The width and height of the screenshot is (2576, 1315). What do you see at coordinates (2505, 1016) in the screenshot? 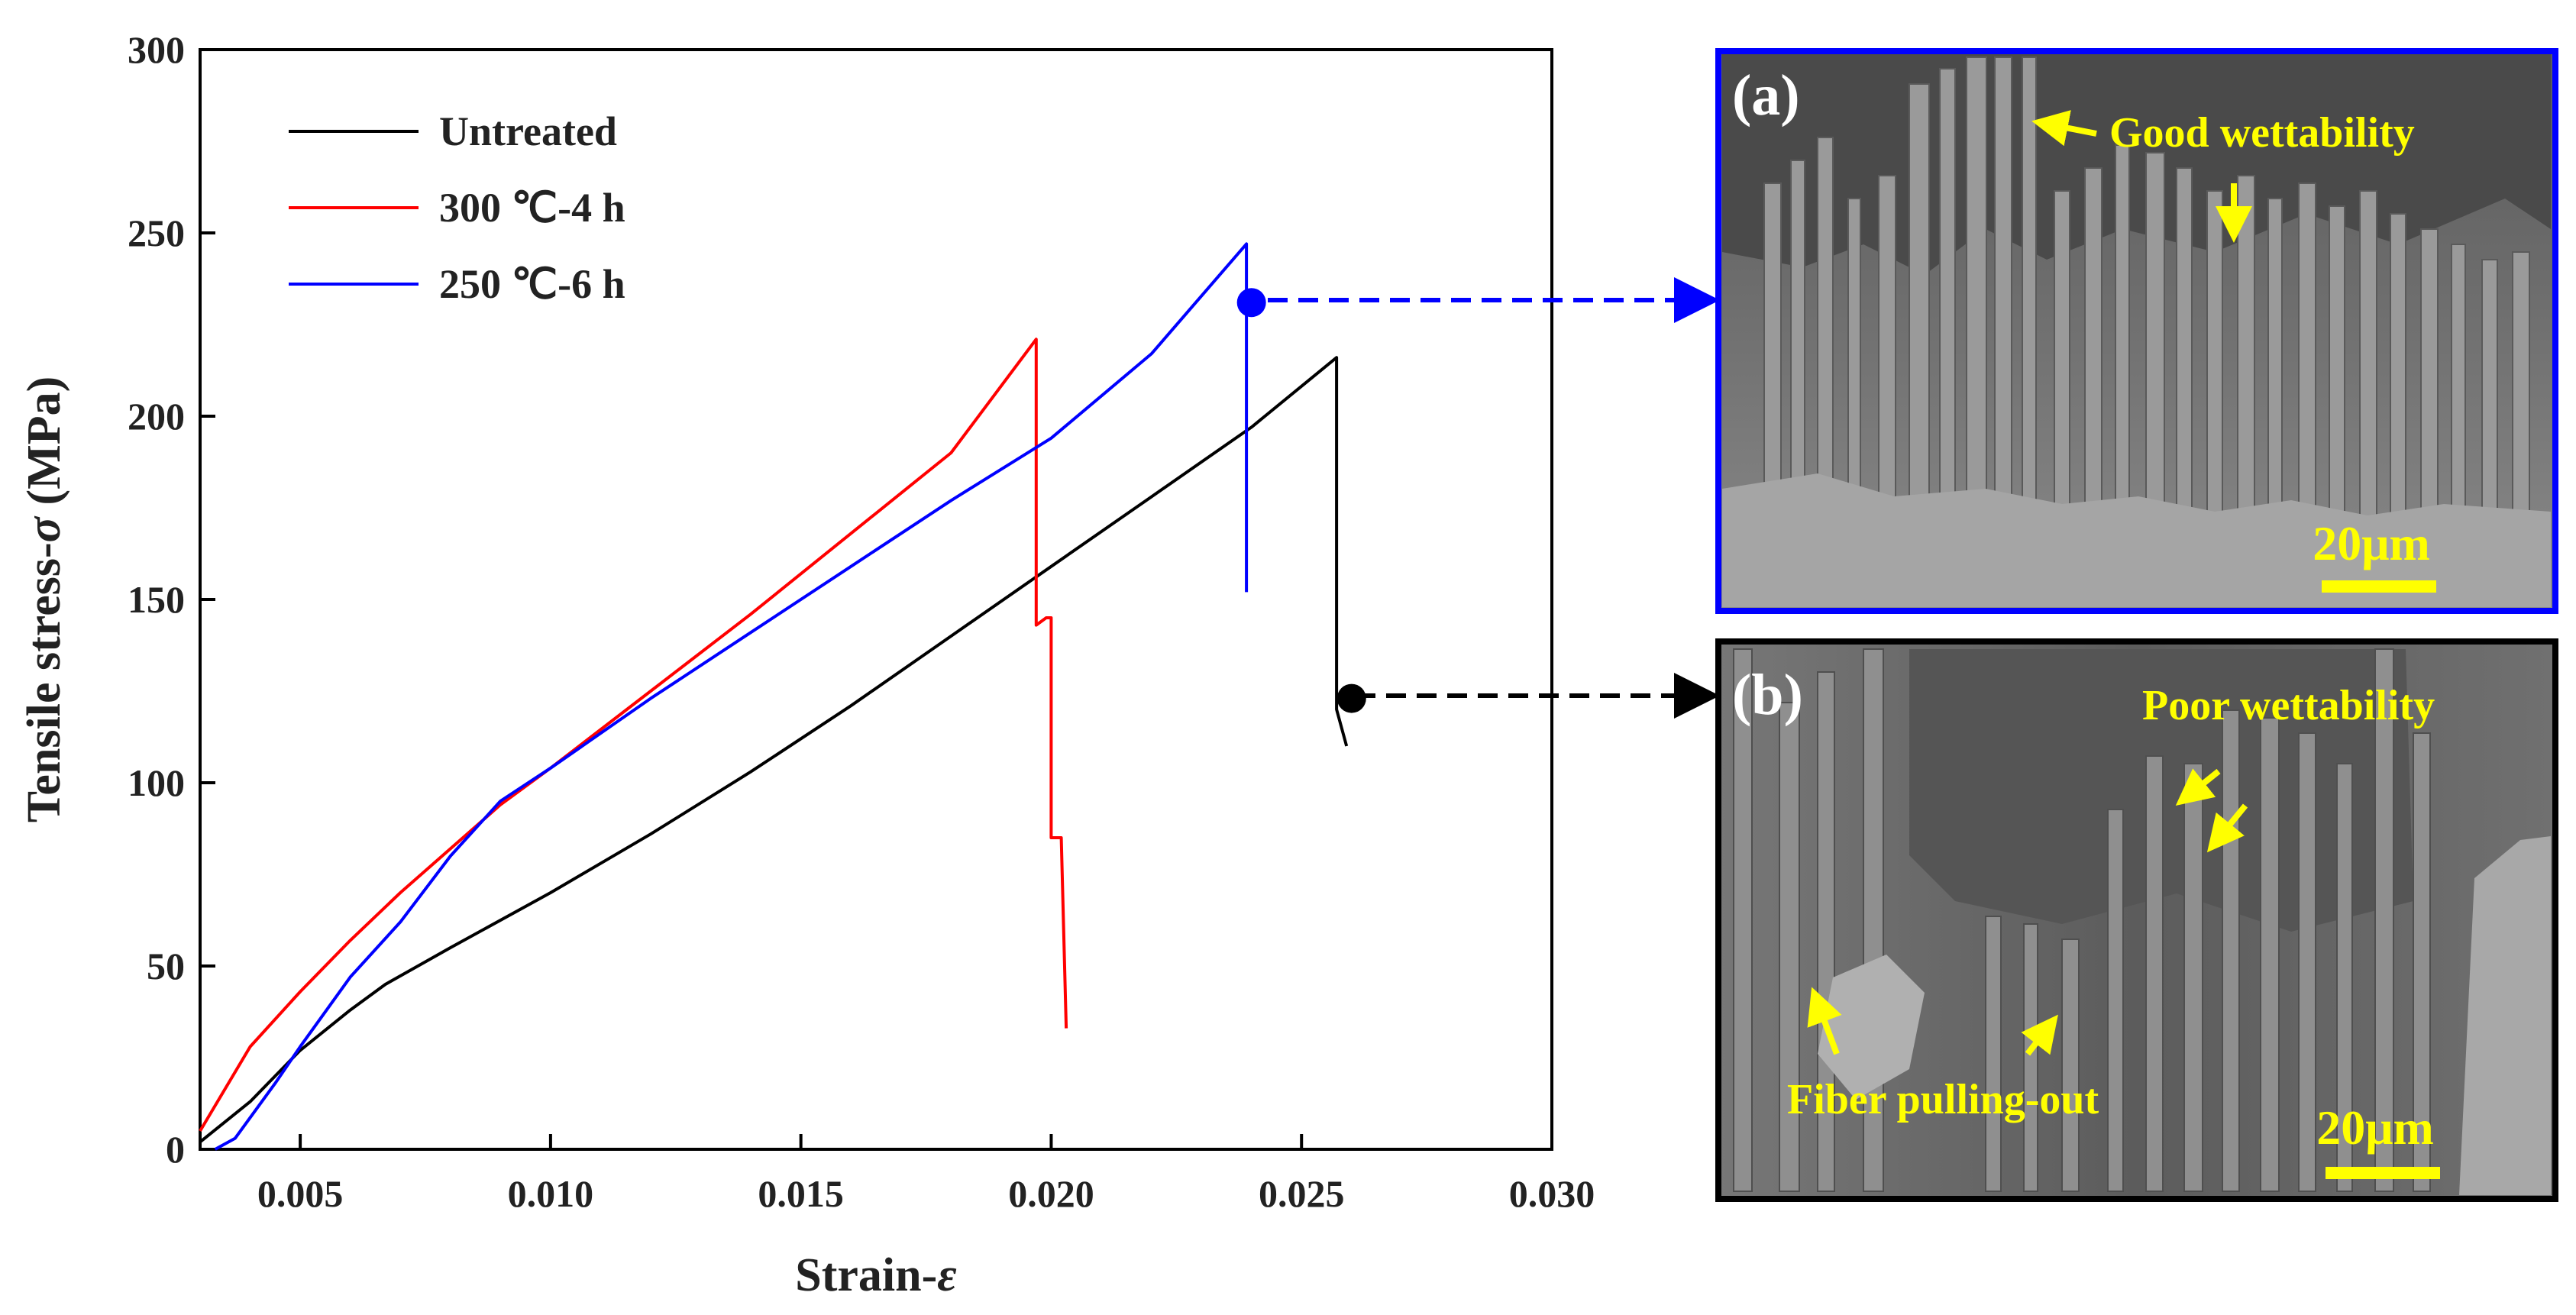
I see `sem-b-matrix-right` at bounding box center [2505, 1016].